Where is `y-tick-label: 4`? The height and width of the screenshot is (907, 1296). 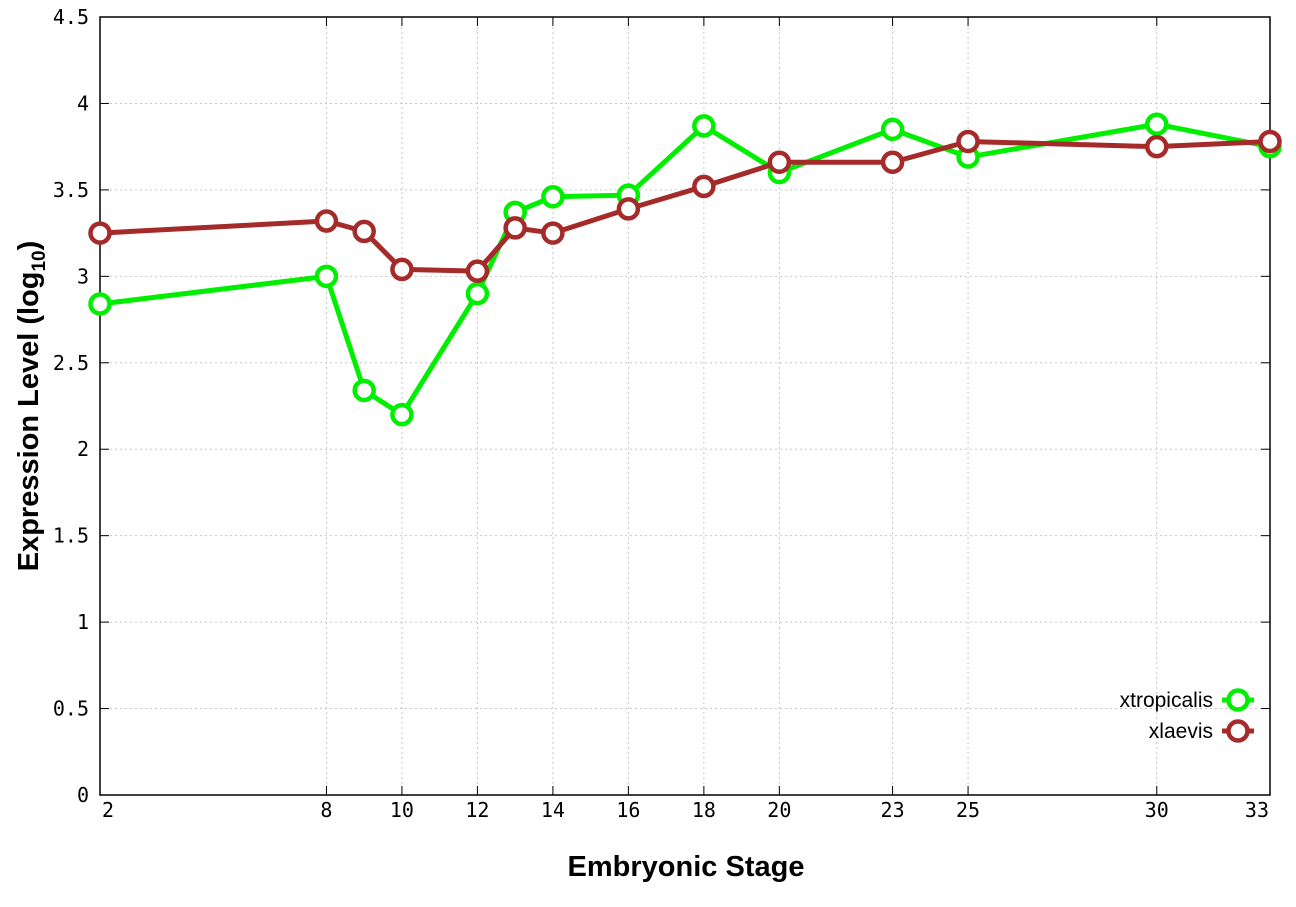 y-tick-label: 4 is located at coordinates (83, 103).